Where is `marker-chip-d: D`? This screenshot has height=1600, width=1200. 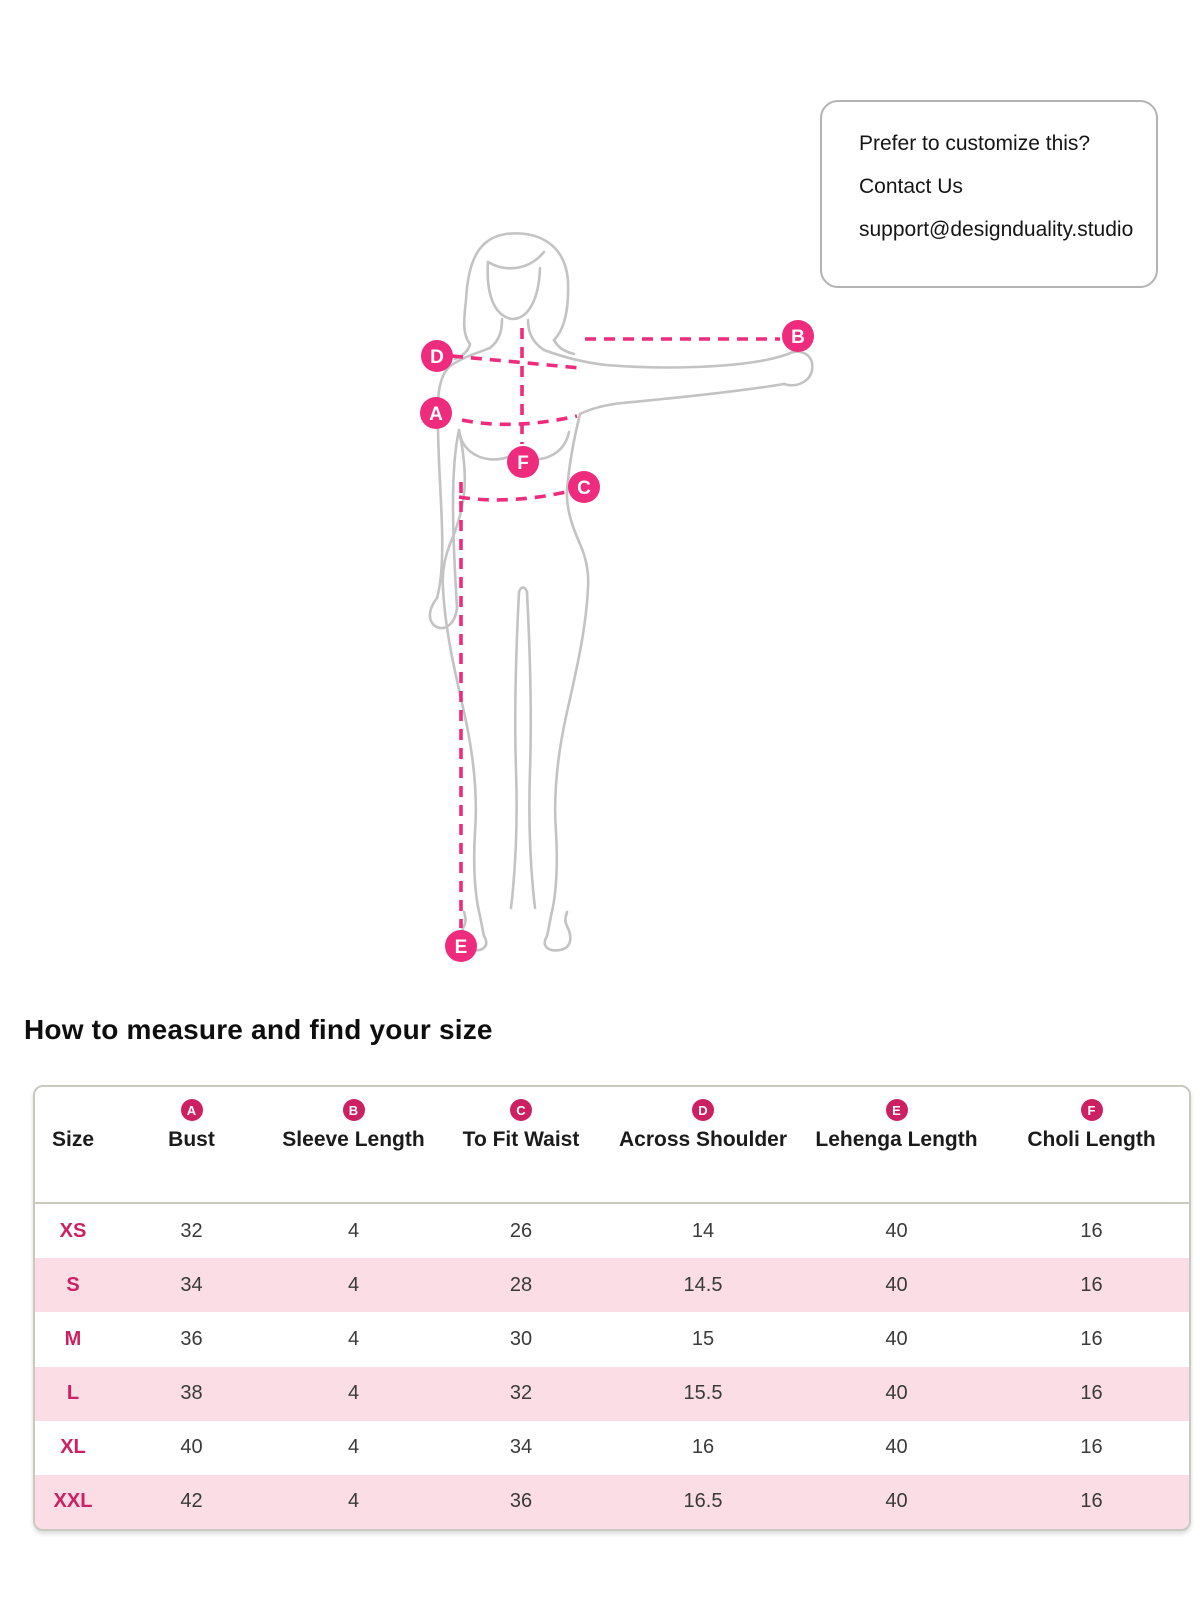 marker-chip-d: D is located at coordinates (703, 1110).